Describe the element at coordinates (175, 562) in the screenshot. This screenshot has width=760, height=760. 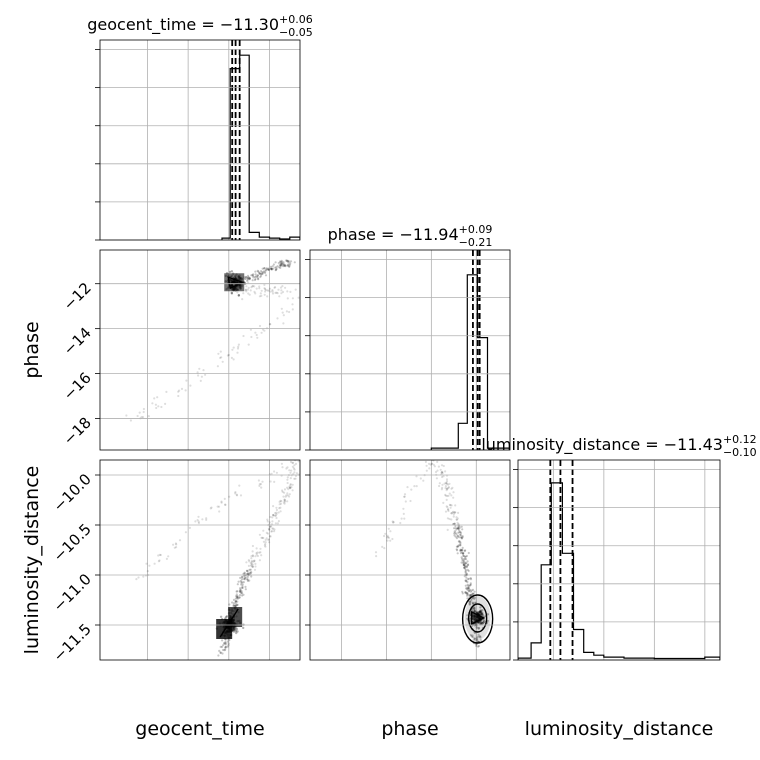
I see `scatter-panel-geocent_time_vs_luminosity_distance: −12.6−12.0−11.4−10.8 −11.5 −11.0 −10.5 −10.0` at that location.